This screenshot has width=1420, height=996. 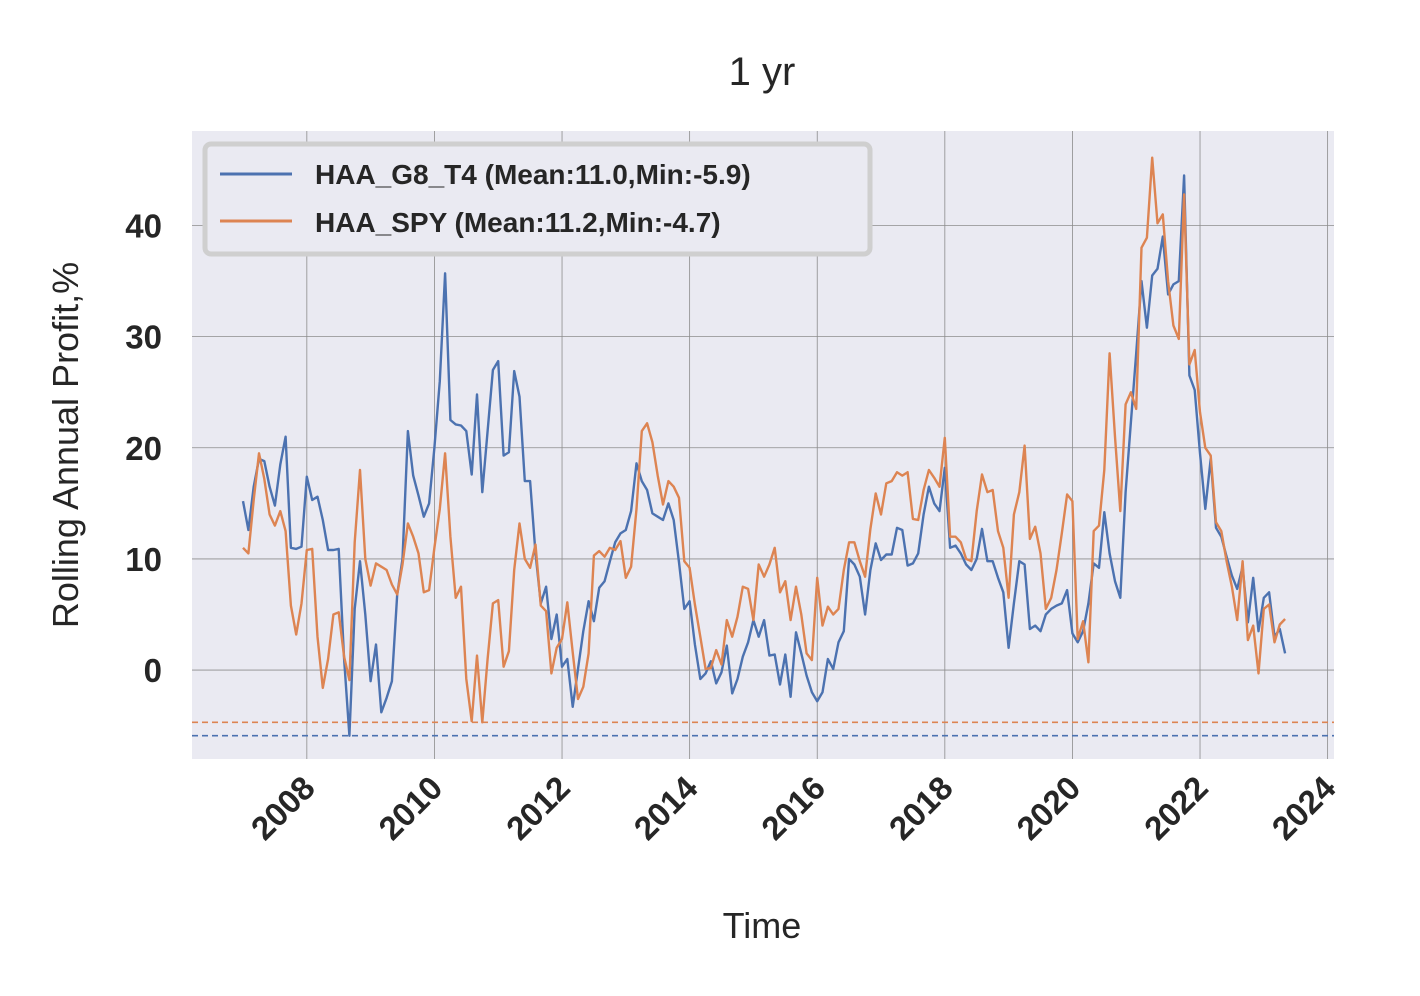 What do you see at coordinates (518, 222) in the screenshot?
I see `legend-label-haa-spy: HAA_SPY (Mean:11.2,Min:-4.7)` at bounding box center [518, 222].